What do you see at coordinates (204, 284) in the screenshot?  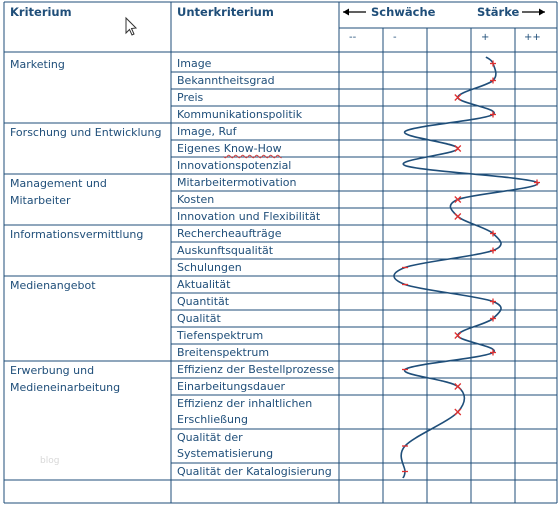 I see `subcriterion-label: Aktualität` at bounding box center [204, 284].